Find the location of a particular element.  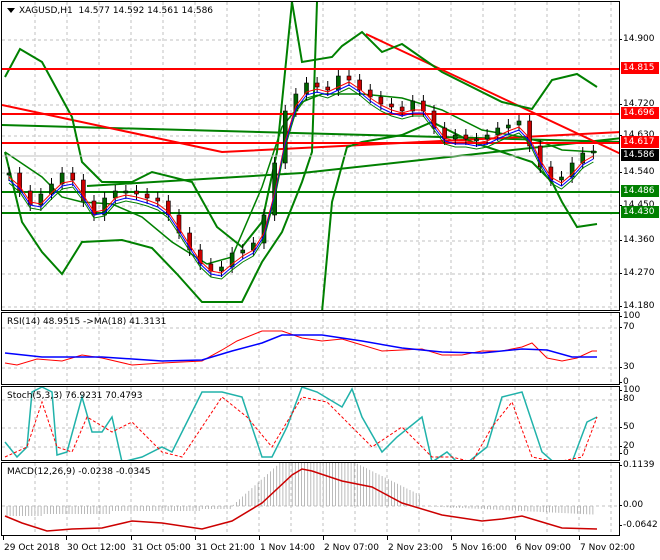

axis-tick-label: 14.450 is located at coordinates (637, 205).